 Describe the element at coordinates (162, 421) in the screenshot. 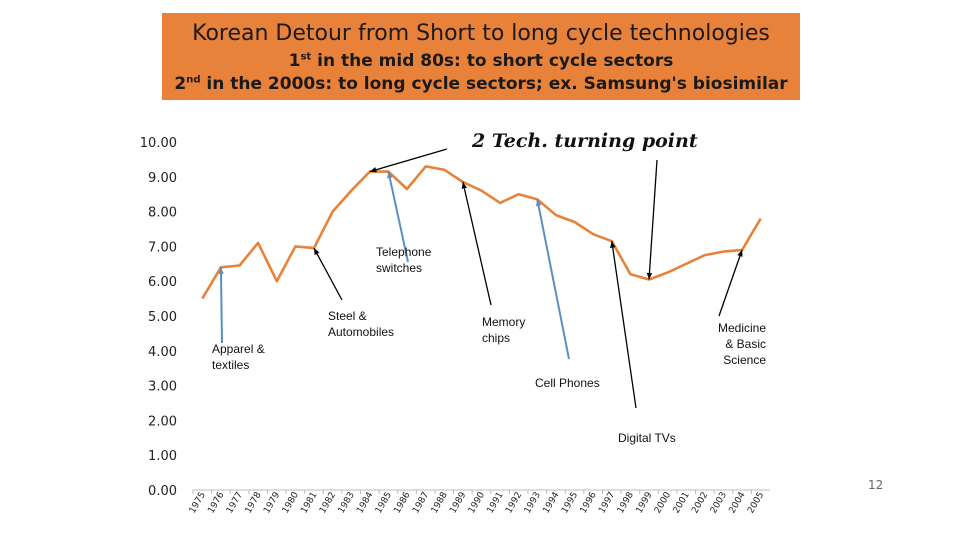

I see `y-tick-label: 2.00` at that location.